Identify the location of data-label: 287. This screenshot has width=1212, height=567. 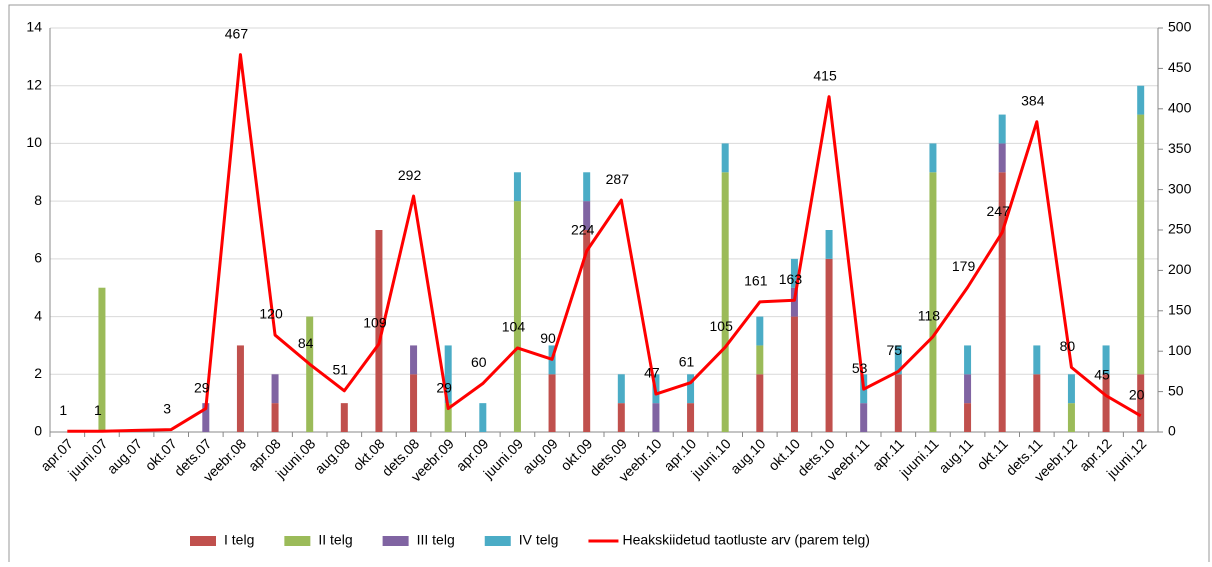
(618, 179).